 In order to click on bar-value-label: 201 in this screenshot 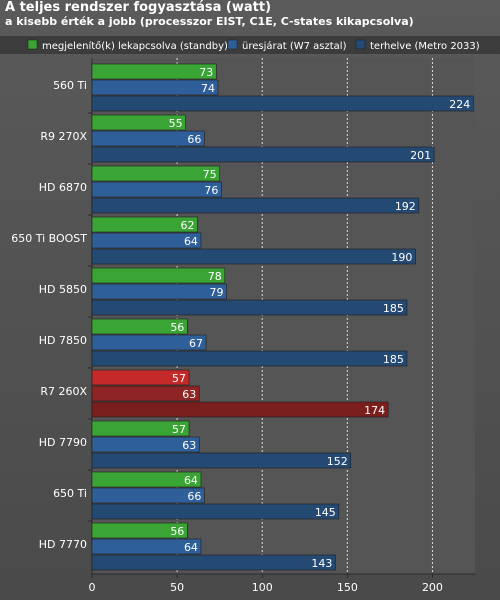, I will do `click(420, 155)`.